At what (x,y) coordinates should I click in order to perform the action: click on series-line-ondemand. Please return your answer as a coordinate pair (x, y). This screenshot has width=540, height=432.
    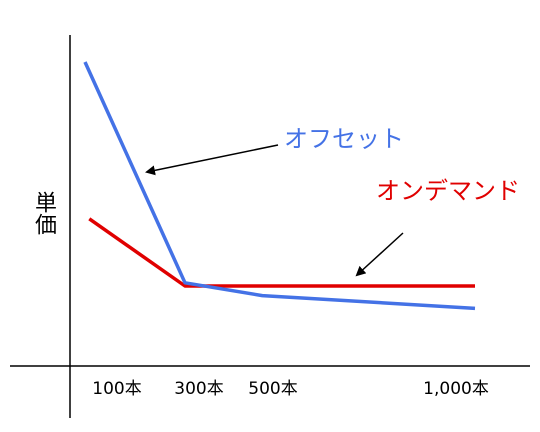
    Looking at the image, I should click on (281, 252).